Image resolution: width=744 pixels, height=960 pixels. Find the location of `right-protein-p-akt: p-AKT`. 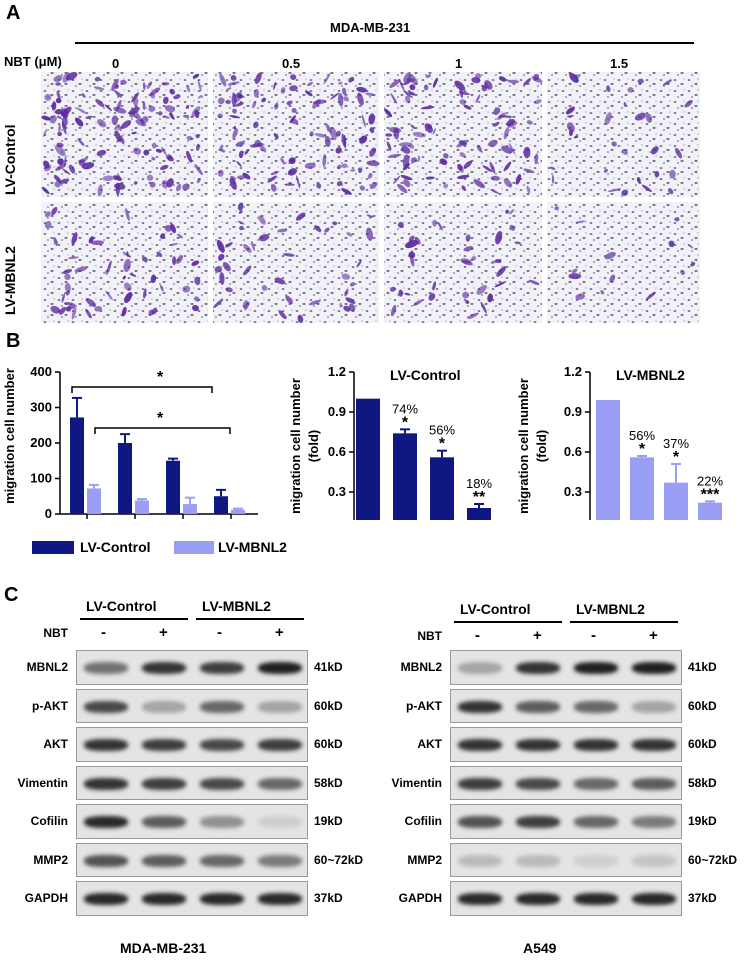

right-protein-p-akt: p-AKT is located at coordinates (424, 705).